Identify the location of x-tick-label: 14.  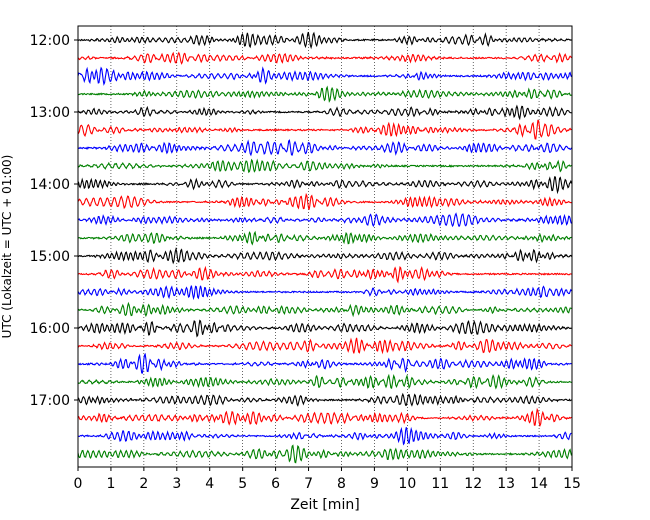
(539, 484).